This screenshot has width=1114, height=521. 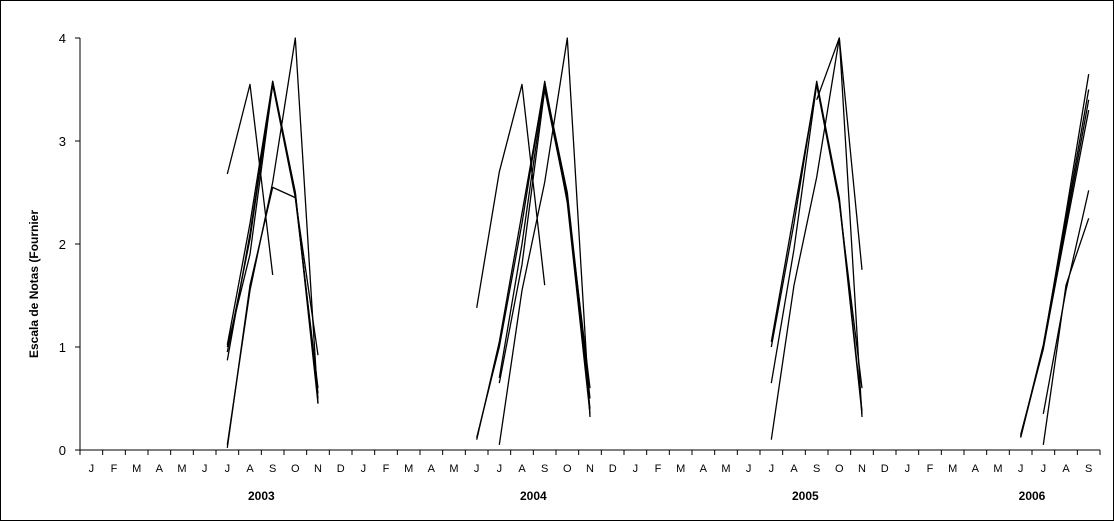 I want to click on year-label: 2005, so click(x=805, y=496).